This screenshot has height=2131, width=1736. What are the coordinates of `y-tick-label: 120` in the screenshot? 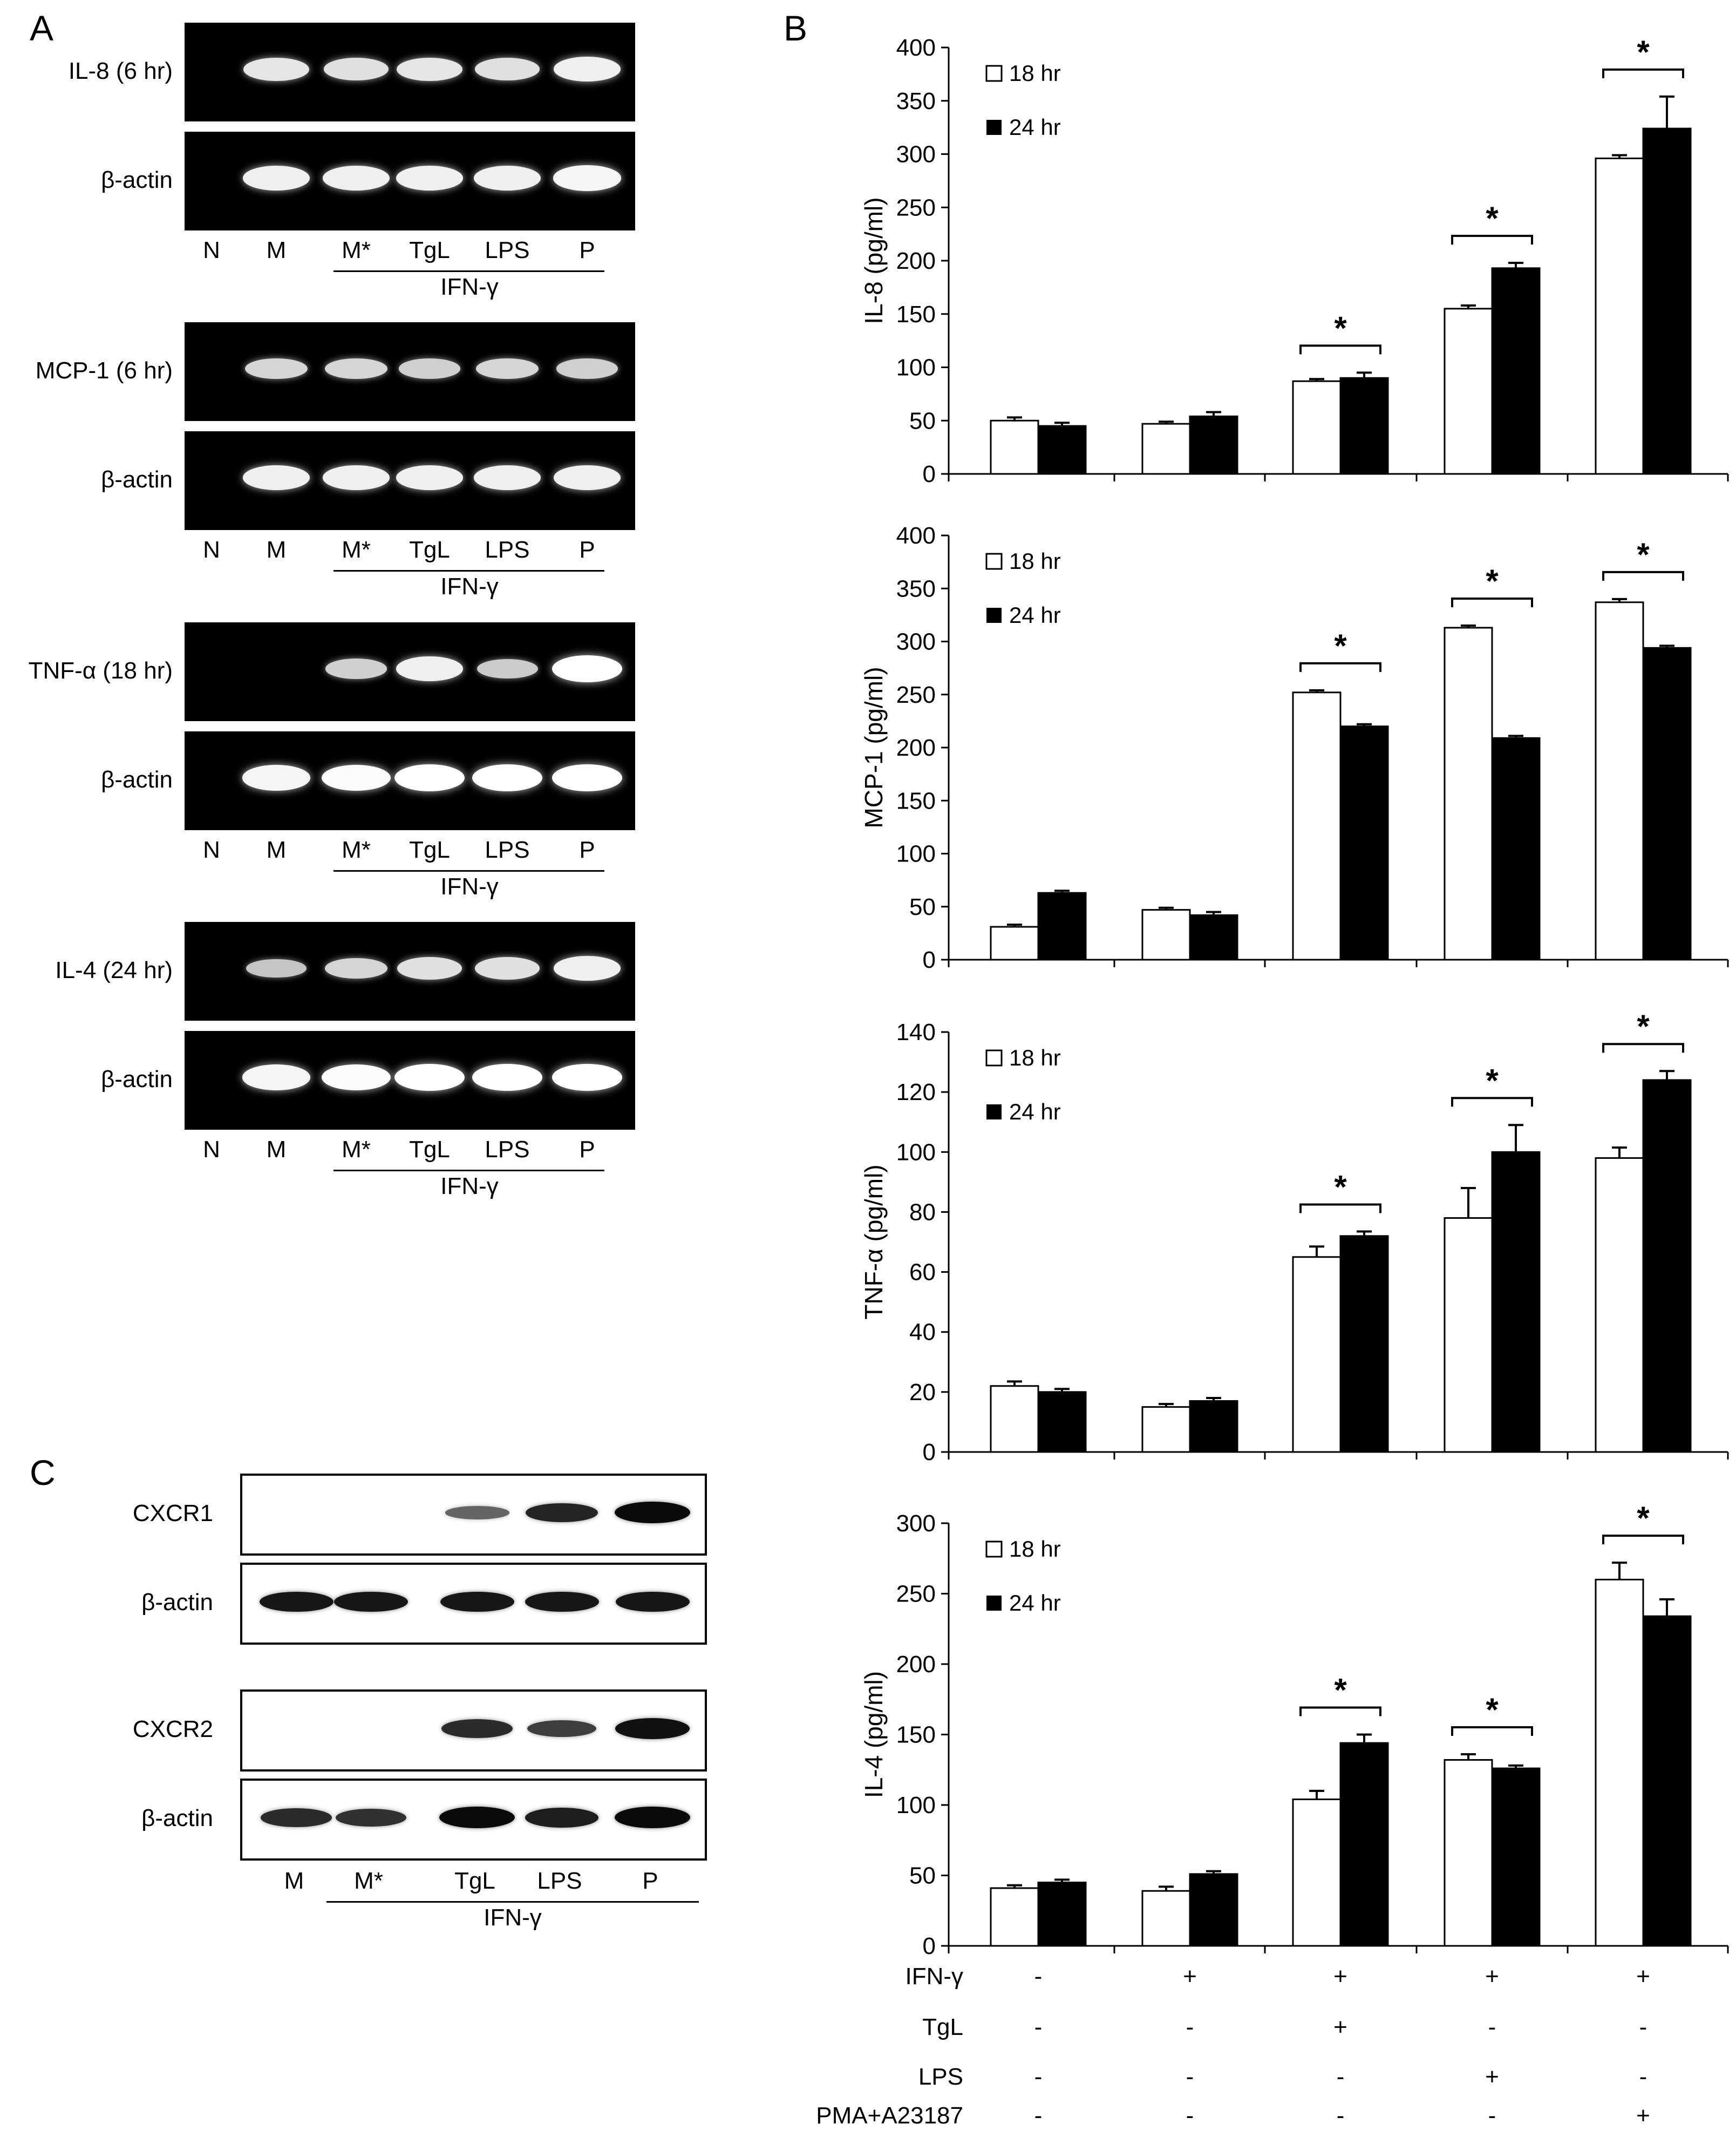 It's located at (916, 1092).